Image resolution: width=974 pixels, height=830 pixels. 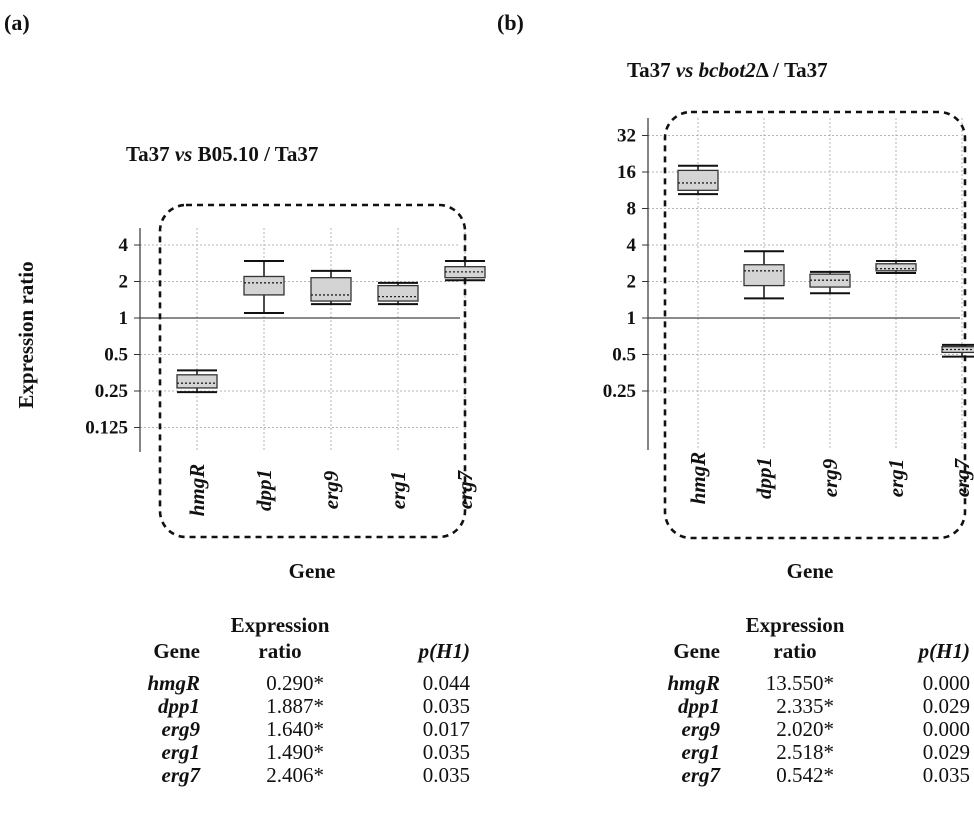 I want to click on table-cell-ratio: 1.490*, so click(x=295, y=752).